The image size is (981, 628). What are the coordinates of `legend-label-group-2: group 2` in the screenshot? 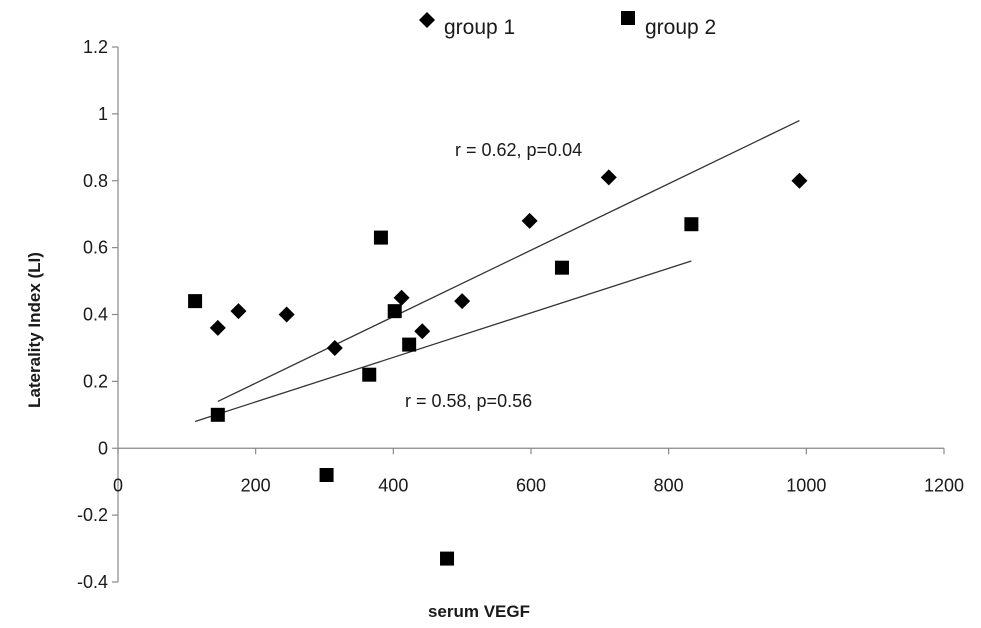 It's located at (680, 27).